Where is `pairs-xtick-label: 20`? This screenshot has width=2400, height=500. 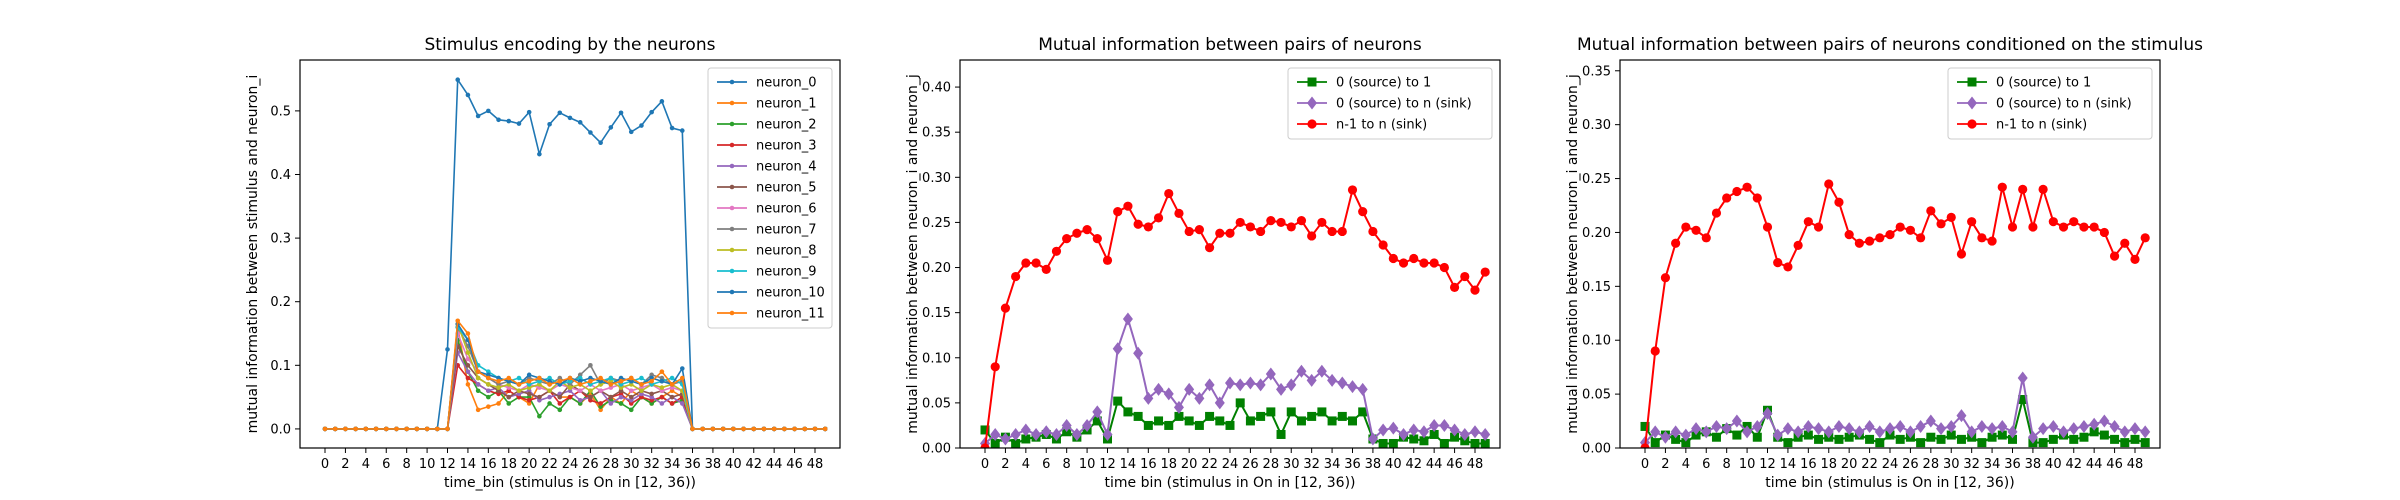
pairs-xtick-label: 20 is located at coordinates (1189, 464).